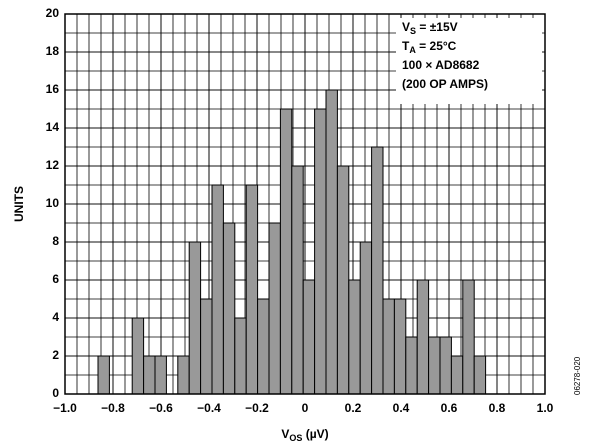 The height and width of the screenshot is (446, 589). What do you see at coordinates (55, 393) in the screenshot?
I see `y-tick-label: 0` at bounding box center [55, 393].